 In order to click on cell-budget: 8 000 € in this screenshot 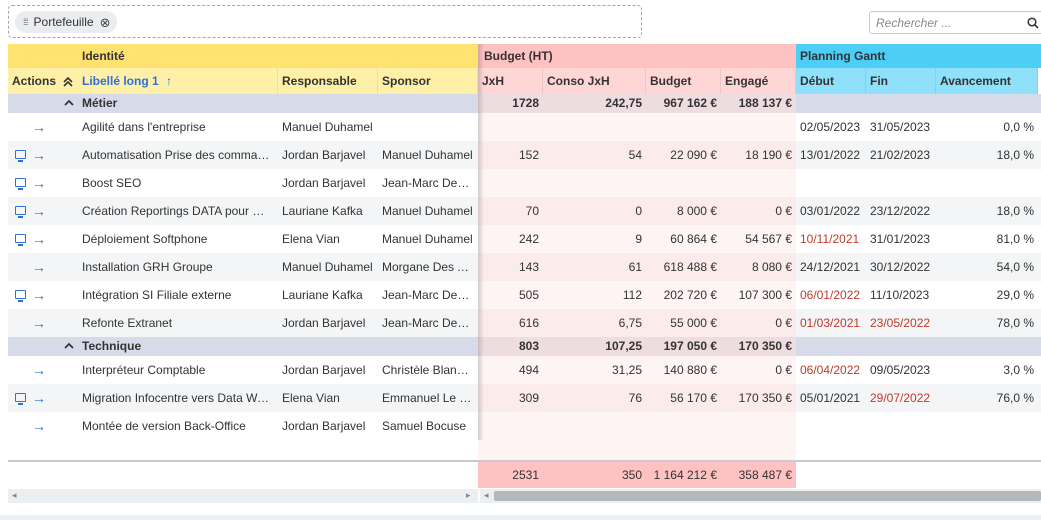, I will do `click(696, 211)`.